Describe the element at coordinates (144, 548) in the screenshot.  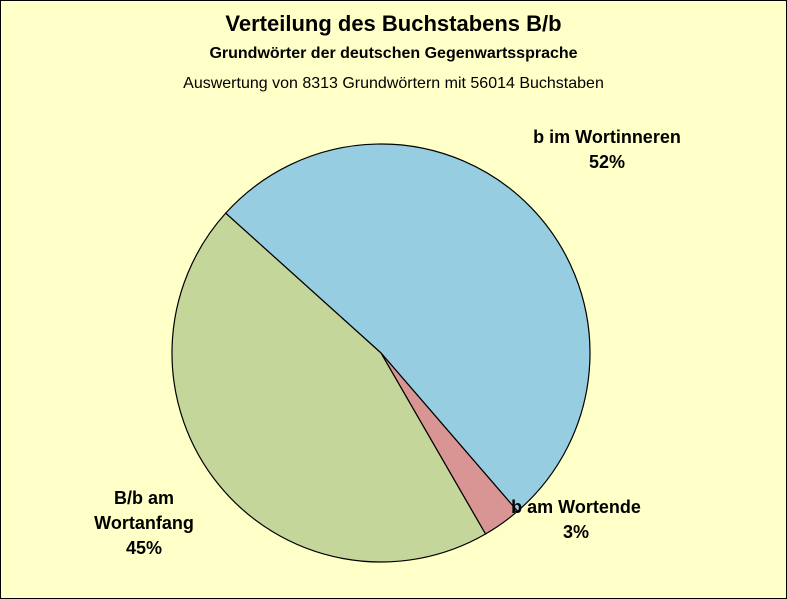
I see `value-label: 45%` at that location.